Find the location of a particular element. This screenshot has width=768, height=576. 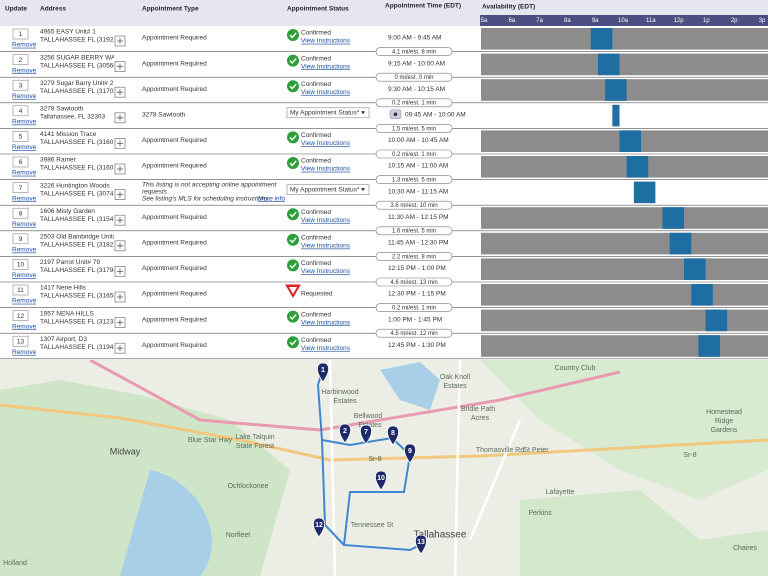

col-address: Address is located at coordinates (53, 9).